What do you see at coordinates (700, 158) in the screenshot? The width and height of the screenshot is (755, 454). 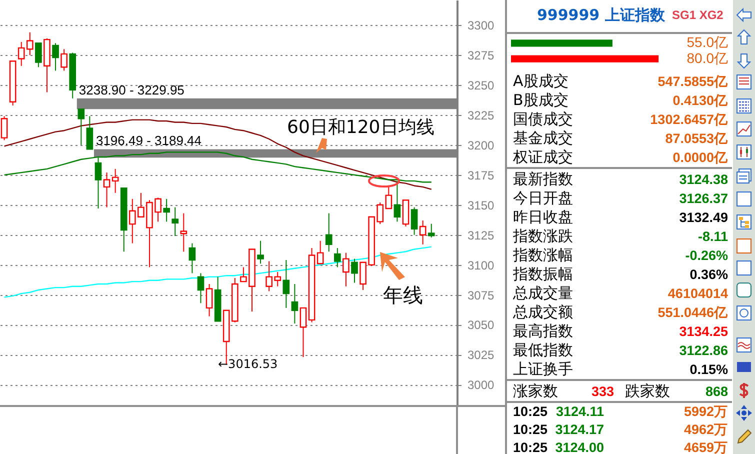 I see `text: 0.0000亿` at bounding box center [700, 158].